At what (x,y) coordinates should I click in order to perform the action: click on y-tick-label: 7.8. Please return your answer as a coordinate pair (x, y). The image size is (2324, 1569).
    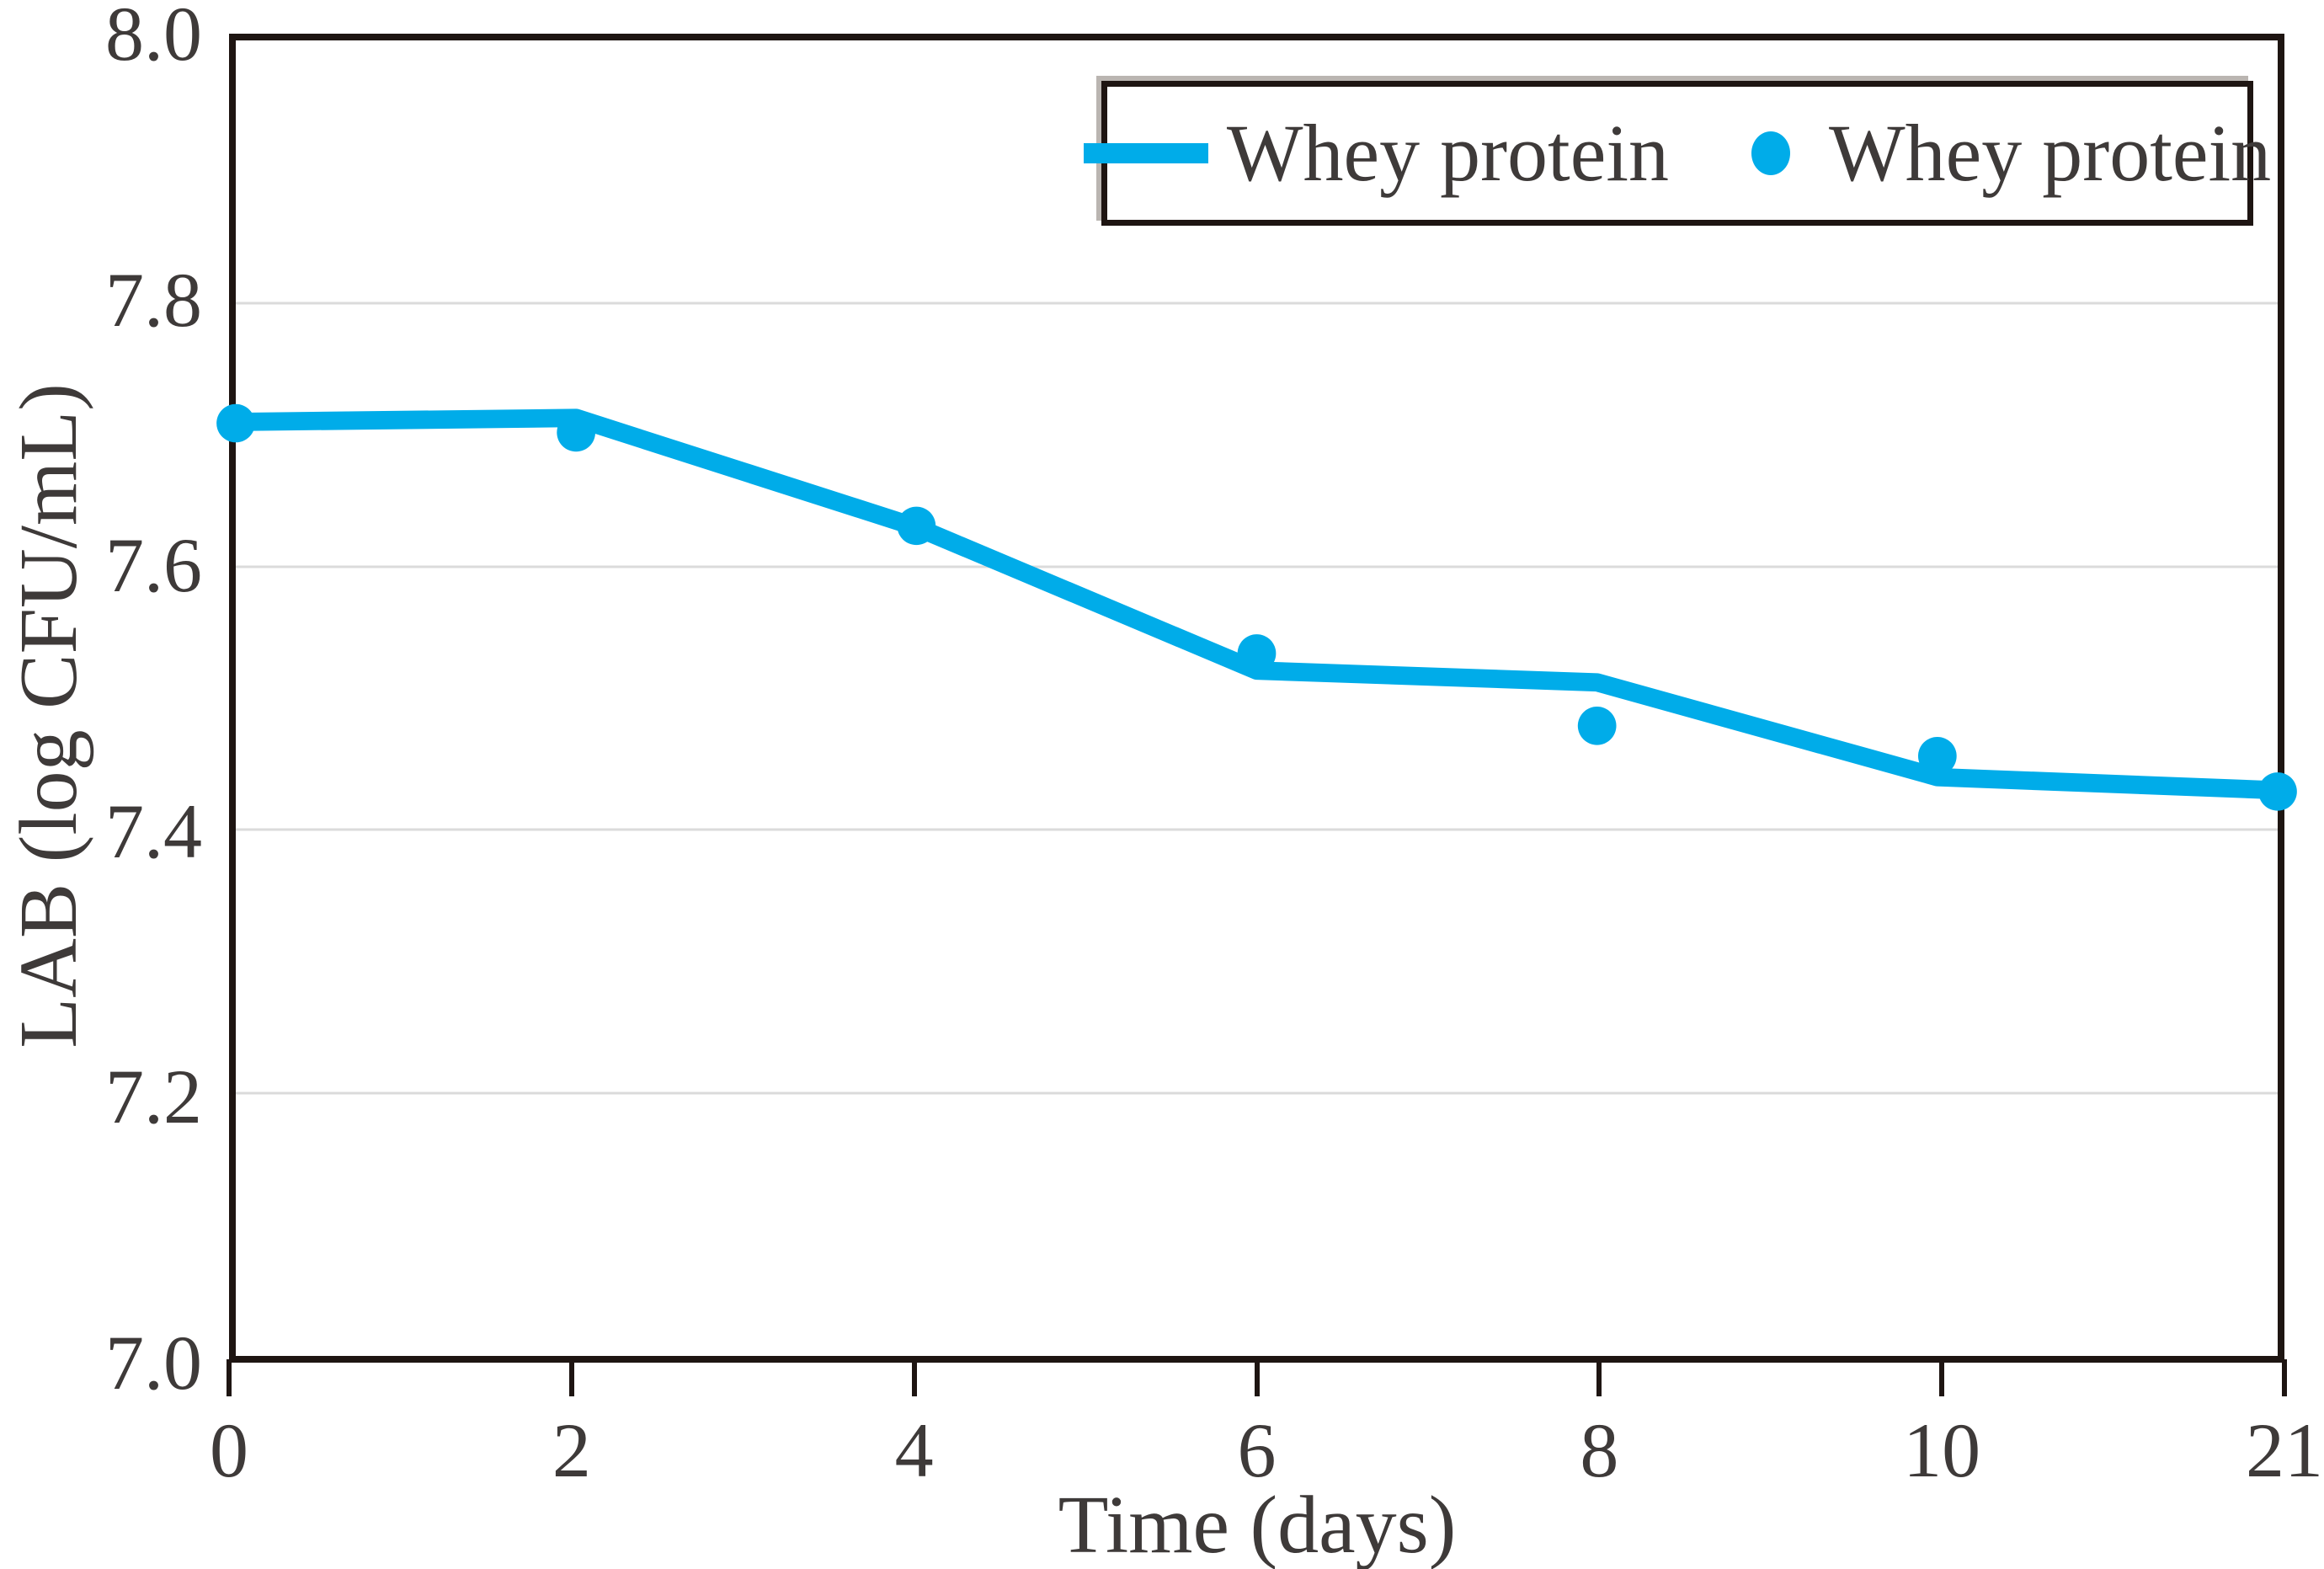
    Looking at the image, I should click on (153, 299).